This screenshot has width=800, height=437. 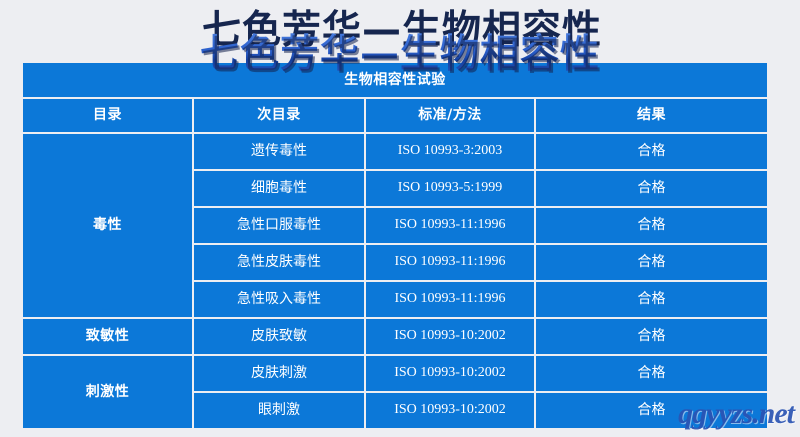 I want to click on table-caption-row: 生物相容性试验, so click(x=395, y=80).